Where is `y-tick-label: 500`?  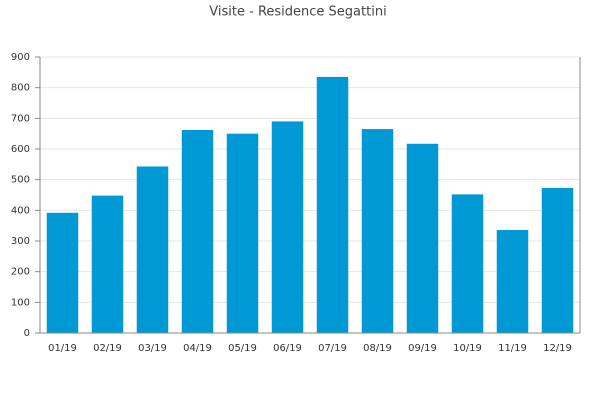 y-tick-label: 500 is located at coordinates (20, 180).